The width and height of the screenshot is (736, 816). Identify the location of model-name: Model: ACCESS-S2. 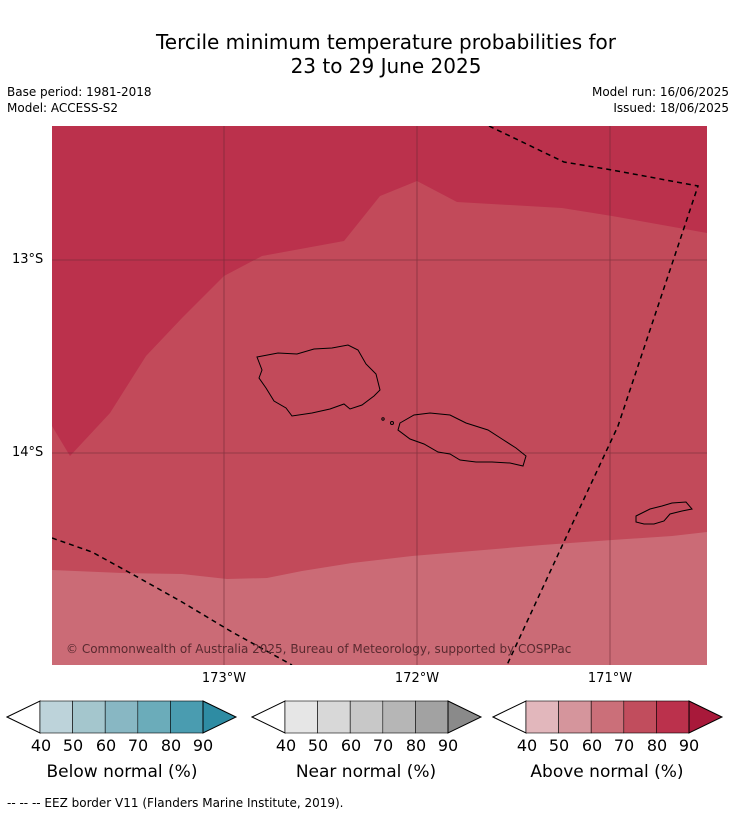
(63, 108).